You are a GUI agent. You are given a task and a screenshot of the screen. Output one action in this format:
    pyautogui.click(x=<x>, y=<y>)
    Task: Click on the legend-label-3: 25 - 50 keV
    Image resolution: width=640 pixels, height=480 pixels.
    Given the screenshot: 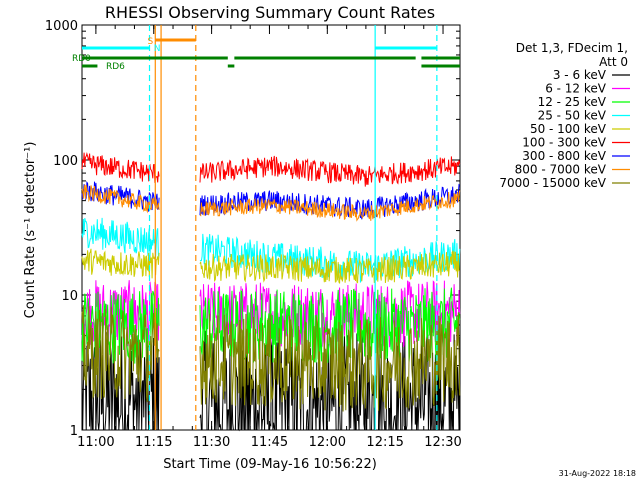 What is the action you would take?
    pyautogui.click(x=572, y=116)
    